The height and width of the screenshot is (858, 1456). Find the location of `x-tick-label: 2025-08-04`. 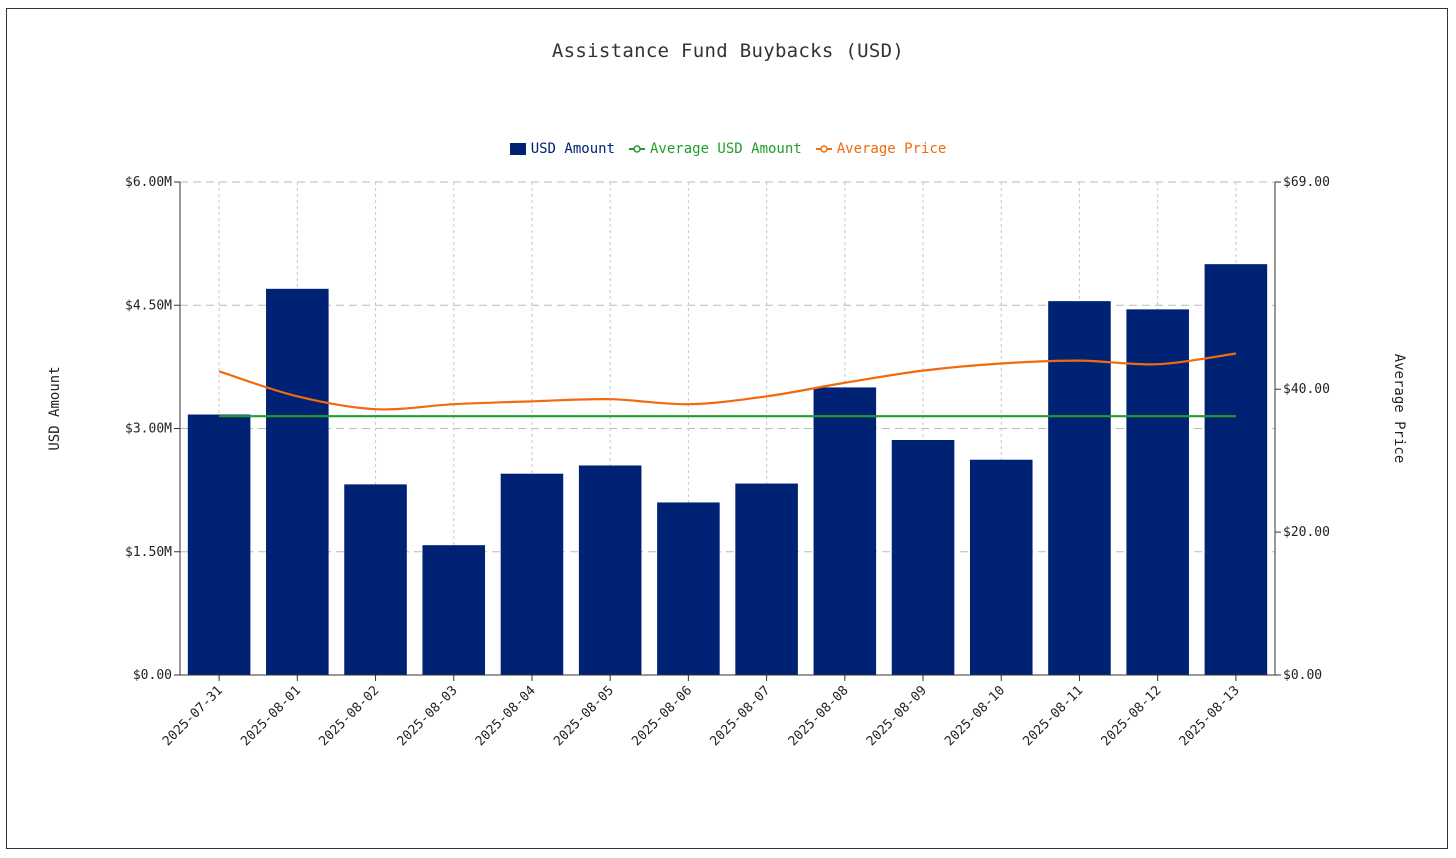

x-tick-label: 2025-08-04 is located at coordinates (506, 716).